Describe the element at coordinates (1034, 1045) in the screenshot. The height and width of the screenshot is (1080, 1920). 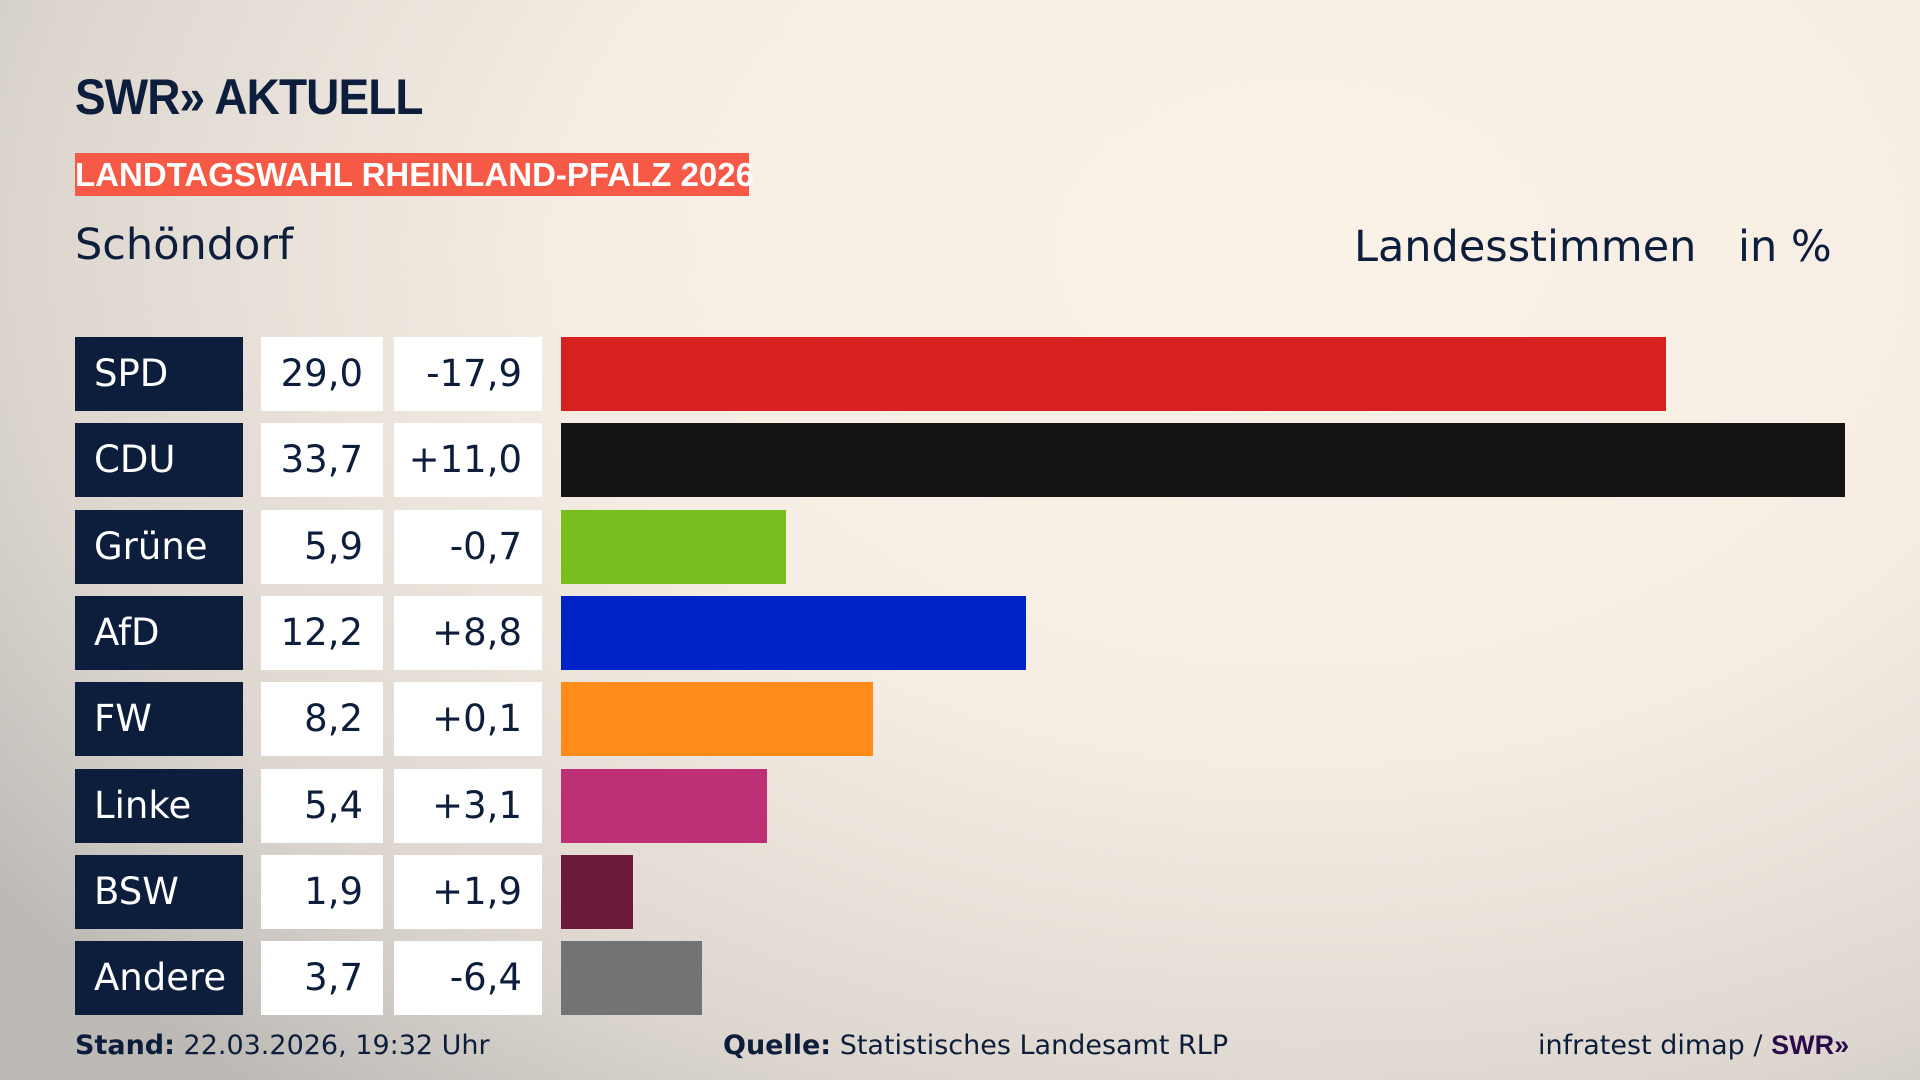
I see `source-value: Statistisches Landesamt RLP` at that location.